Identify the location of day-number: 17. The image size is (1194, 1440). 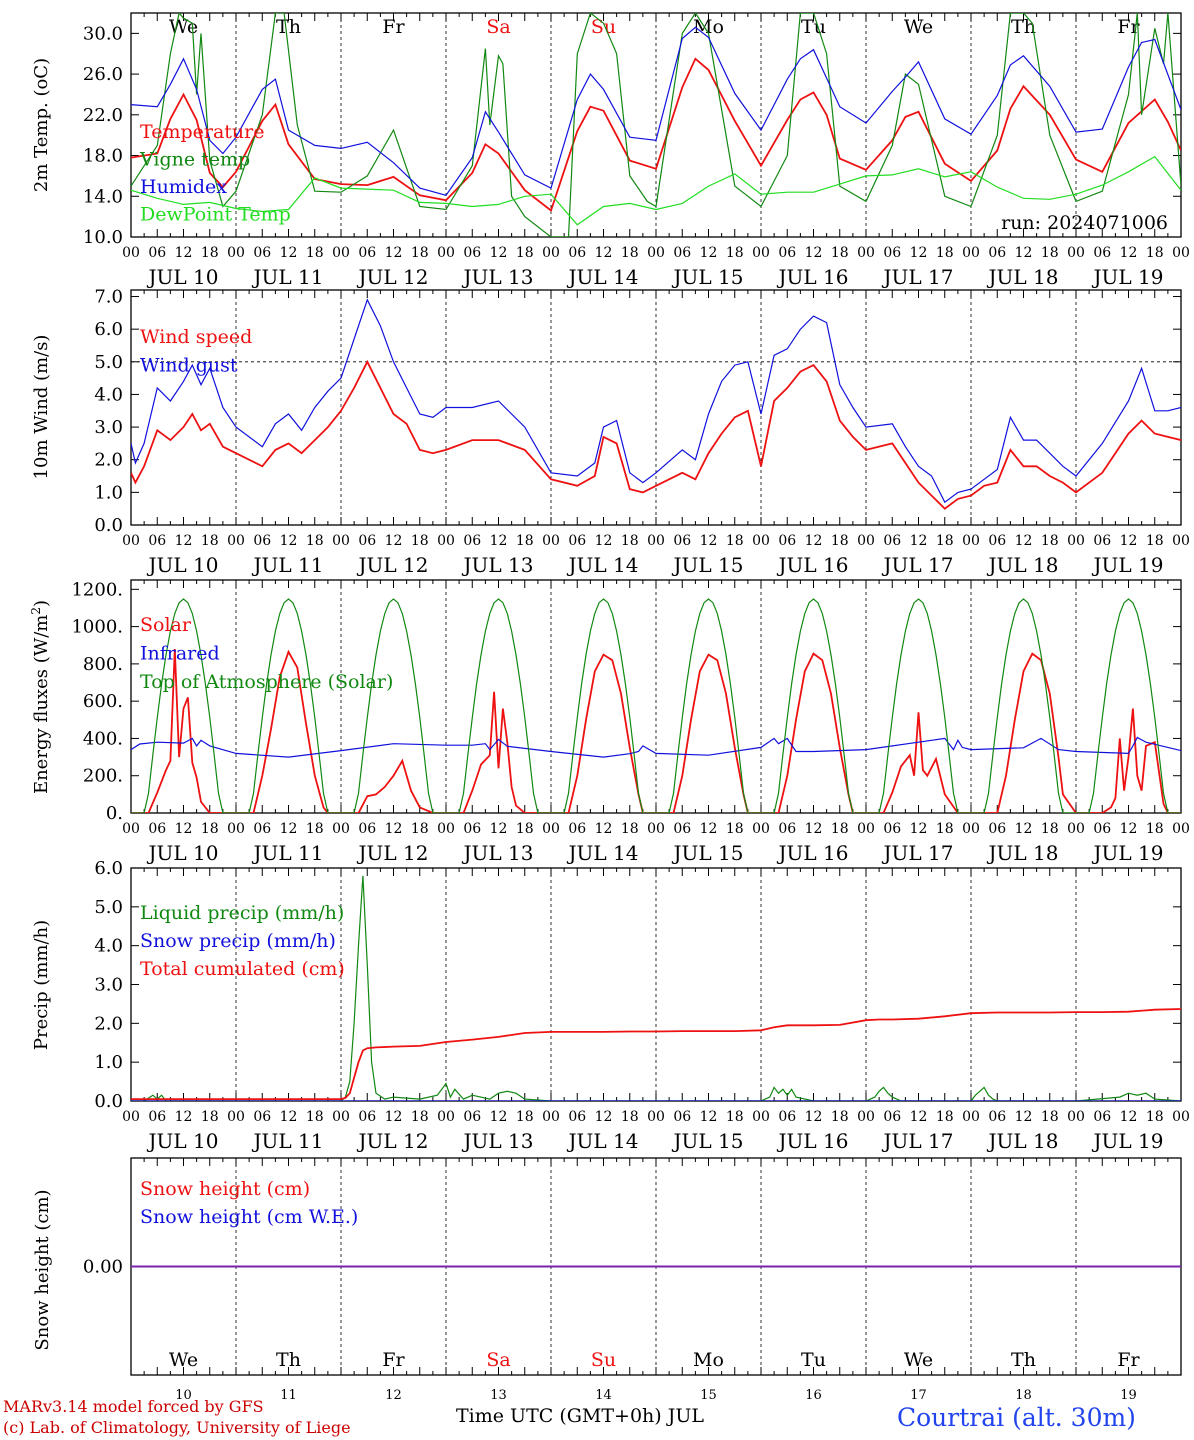
(918, 1395).